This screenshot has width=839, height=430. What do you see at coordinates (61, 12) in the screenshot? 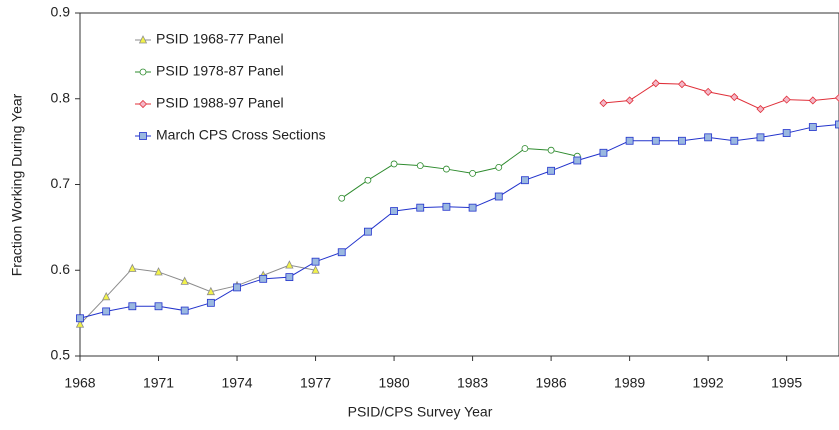
I see `y-tick-label: 0.9` at bounding box center [61, 12].